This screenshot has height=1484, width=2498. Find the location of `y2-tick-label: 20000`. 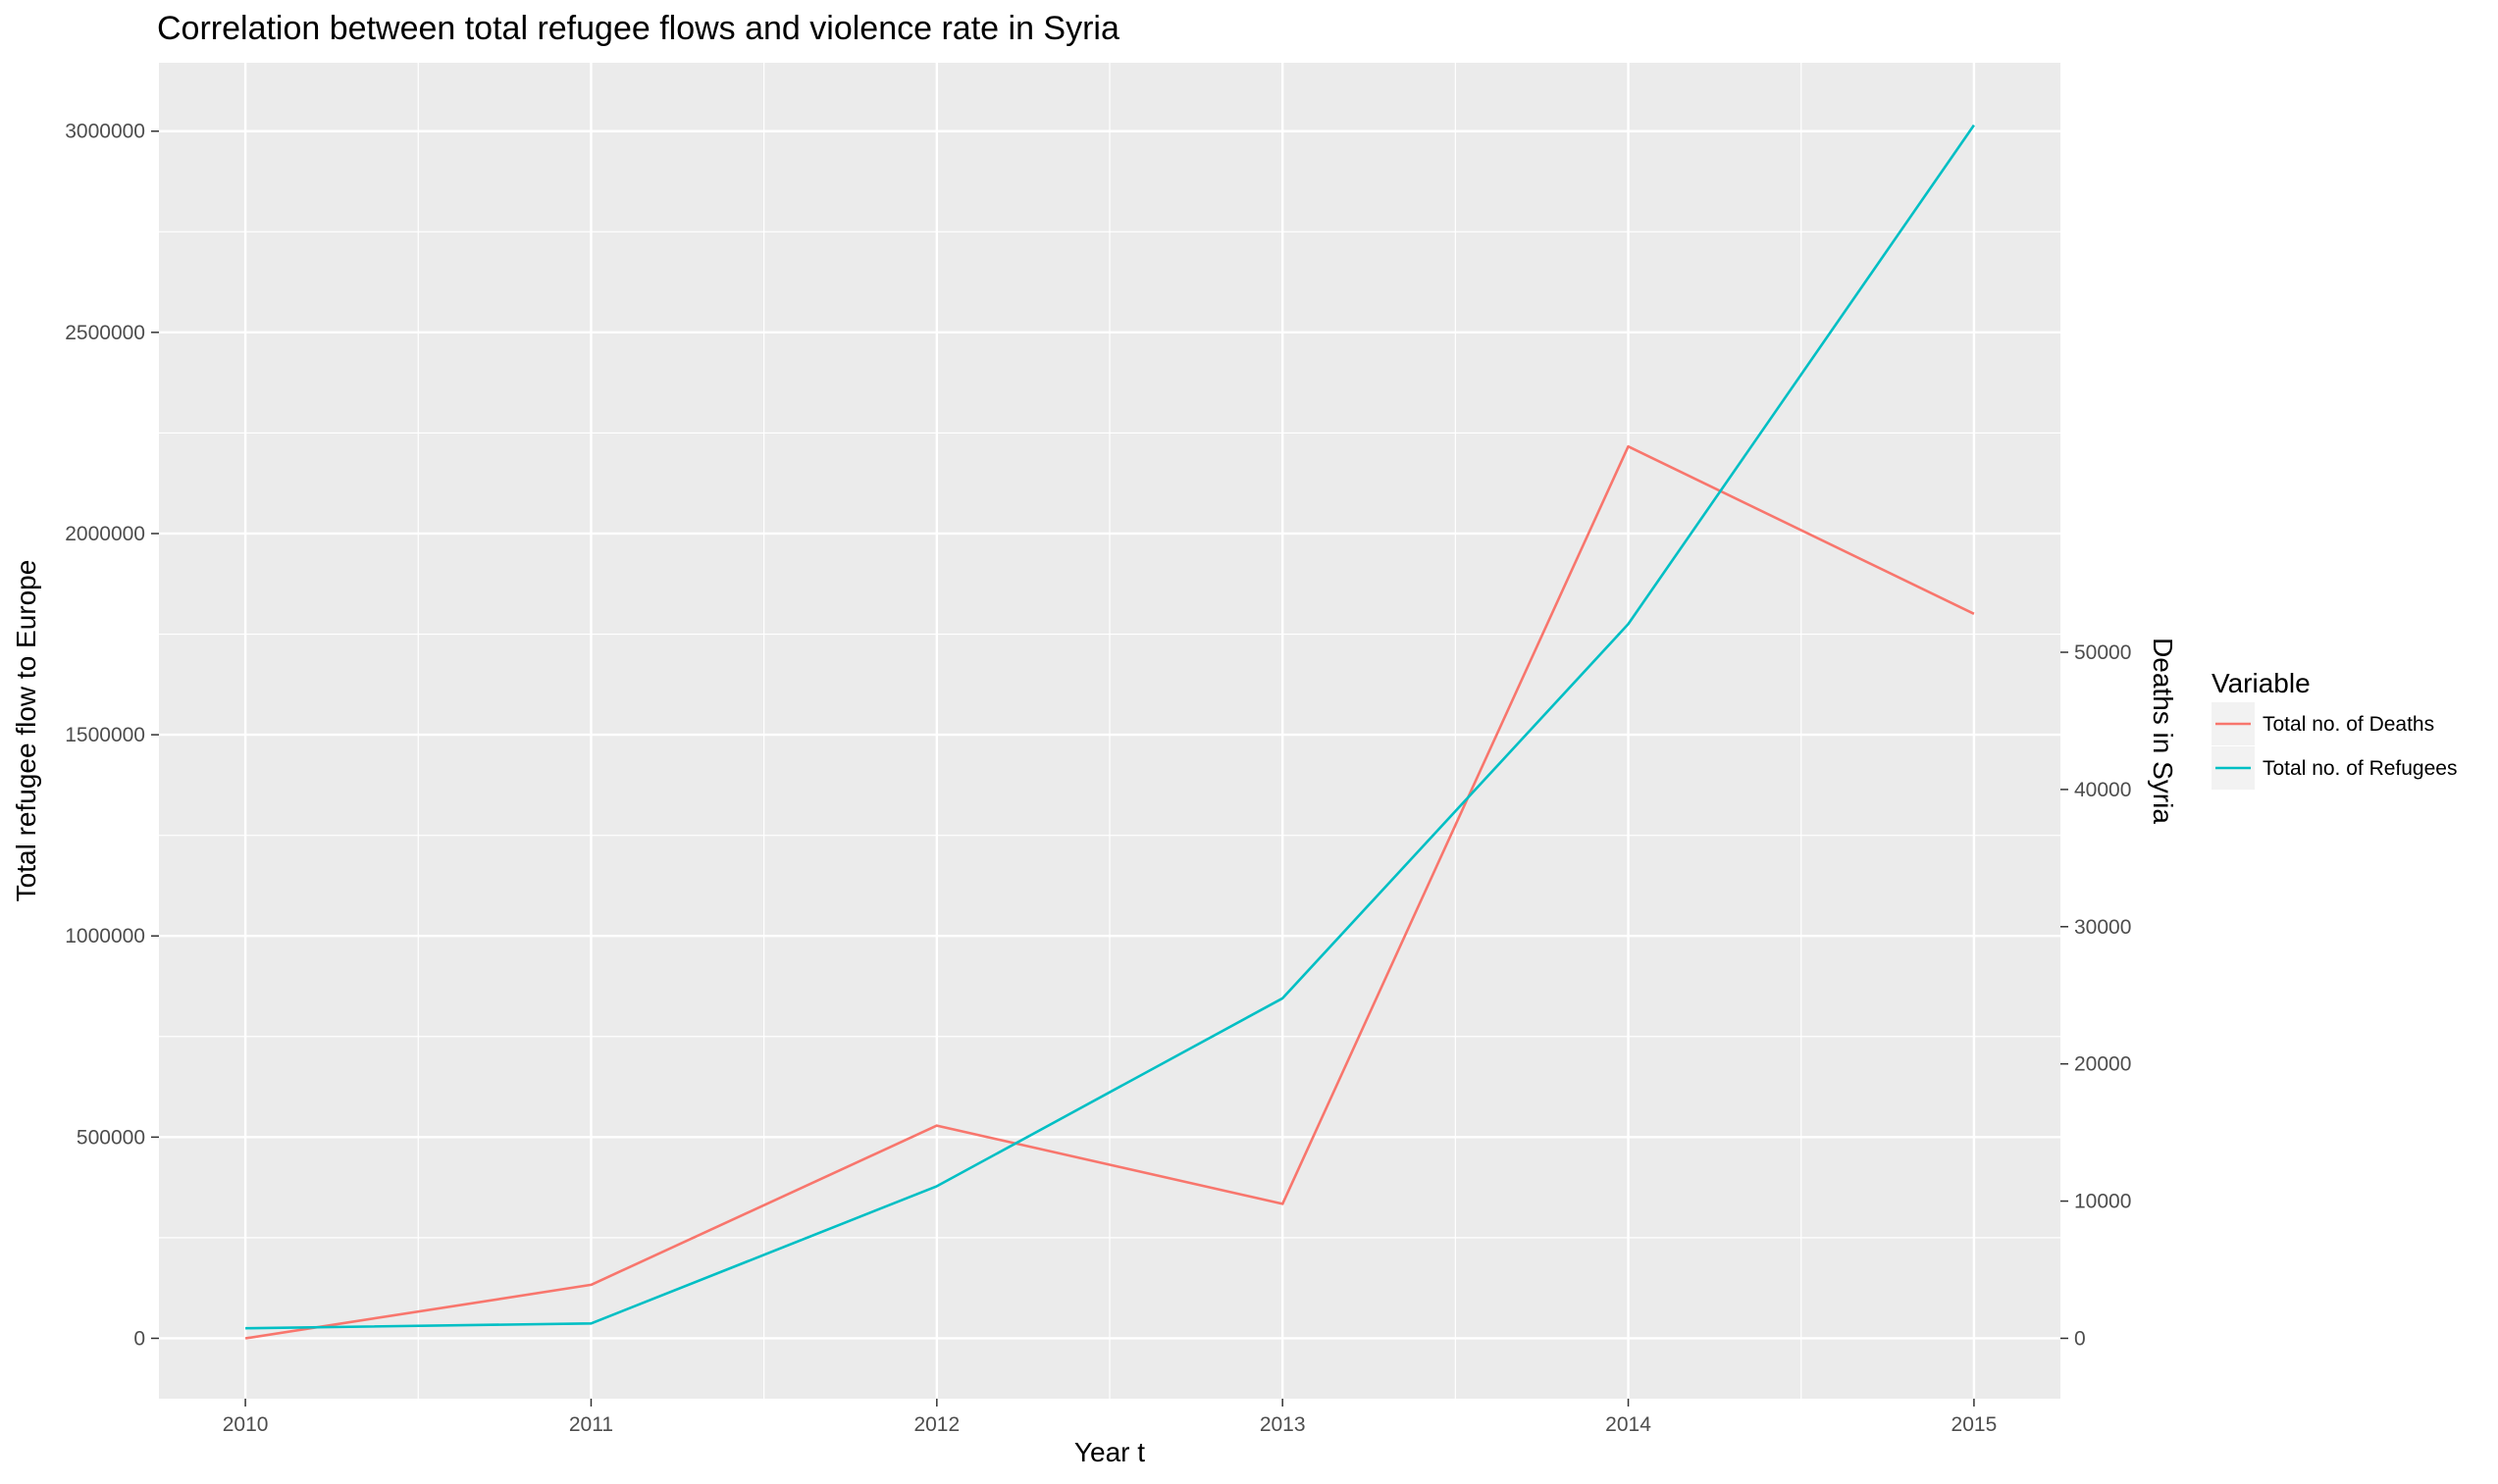

y2-tick-label: 20000 is located at coordinates (2102, 1064).